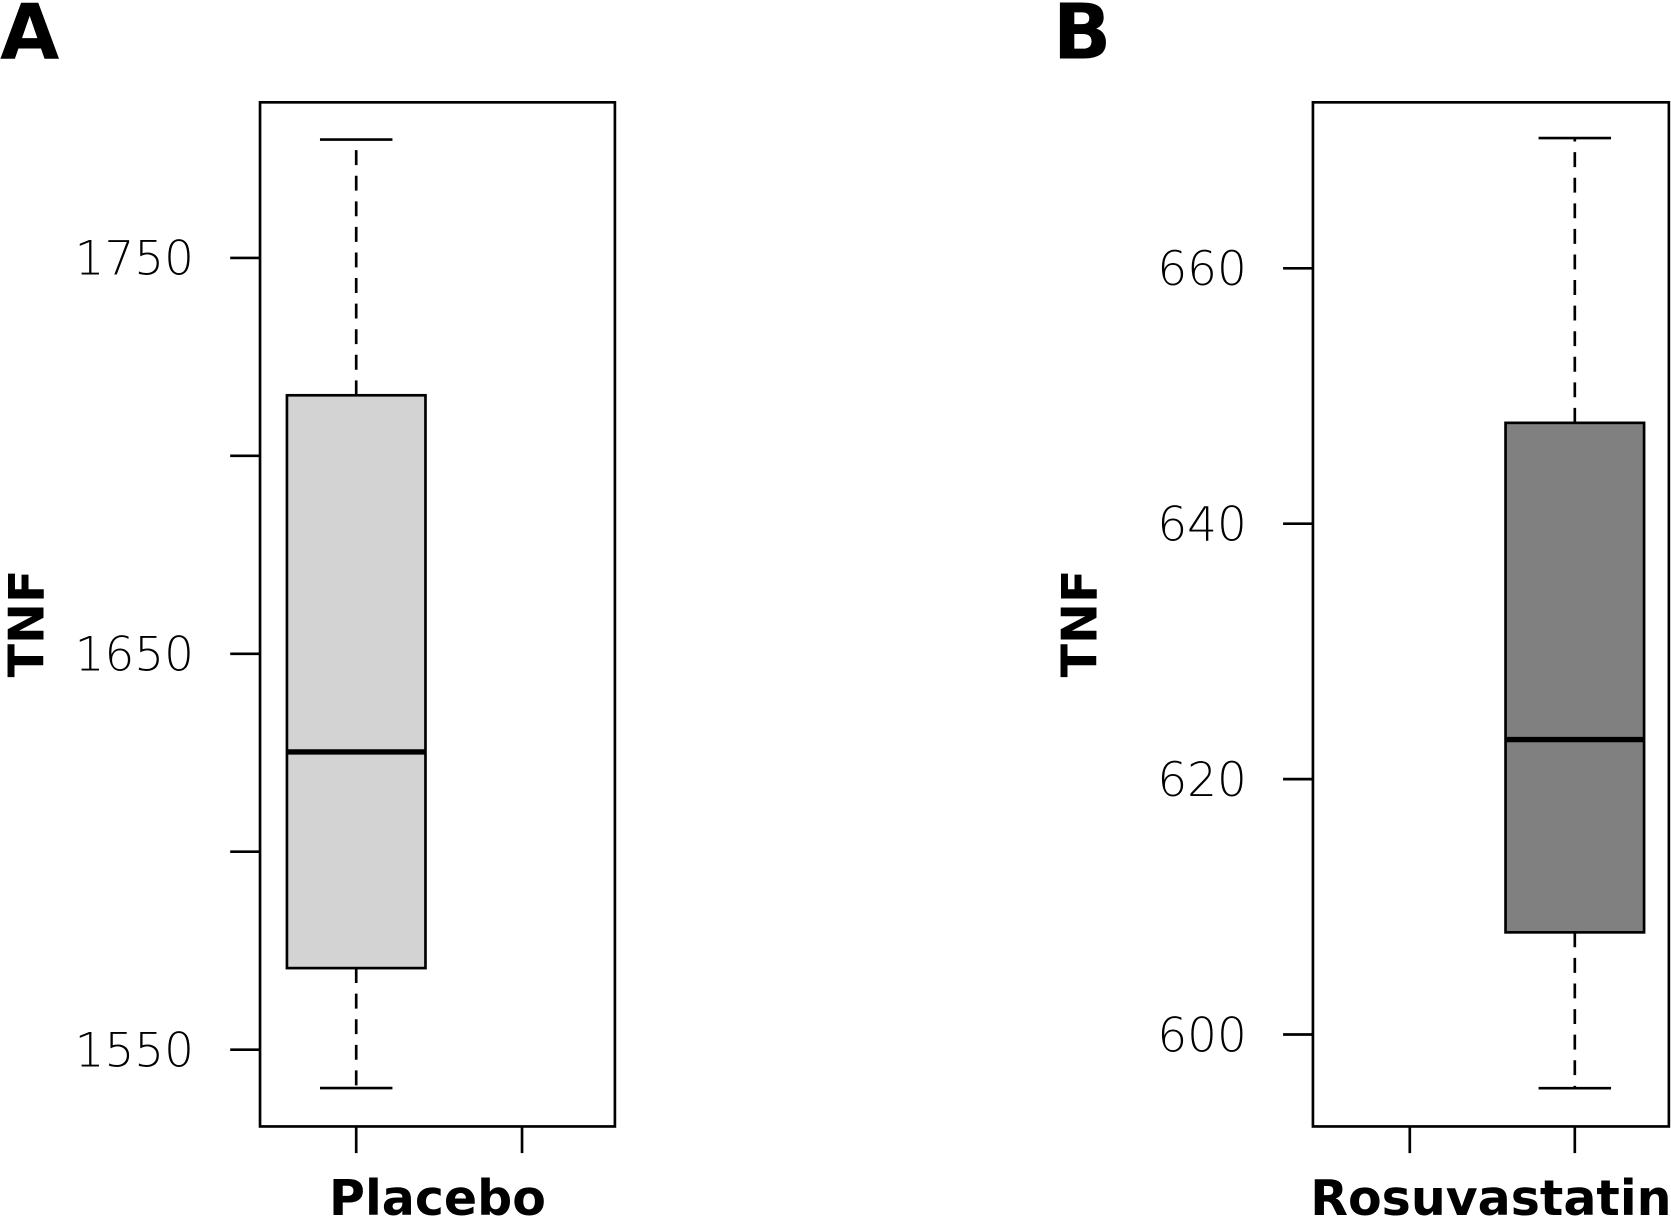 This screenshot has width=1671, height=1216. Describe the element at coordinates (1082, 39) in the screenshot. I see `panel-label: B` at that location.